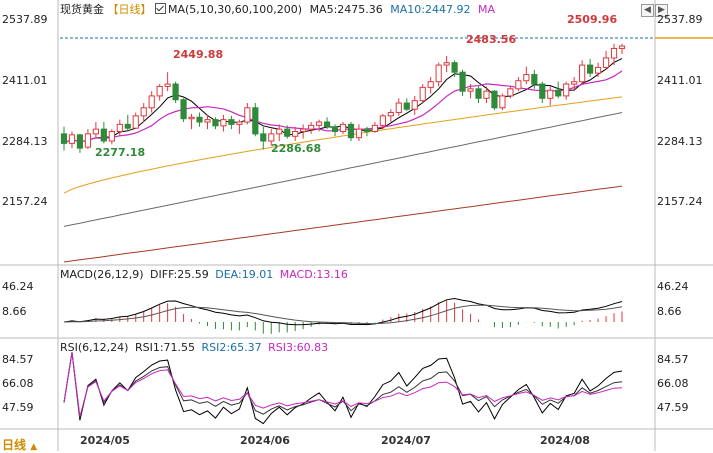 This screenshot has width=713, height=453. I want to click on macd-diff-line, so click(343, 311).